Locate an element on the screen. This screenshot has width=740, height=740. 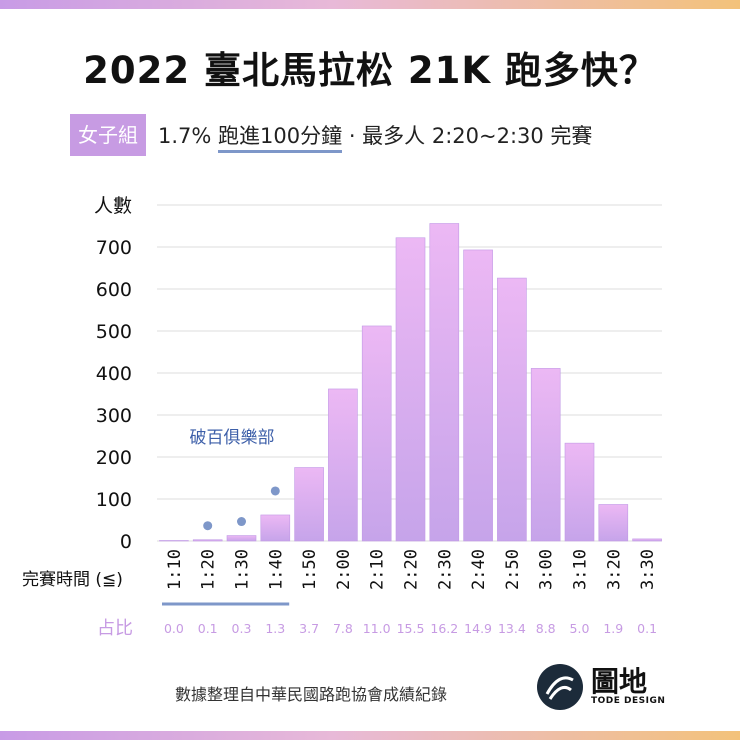
x-tick-label: 2:00 is located at coordinates (344, 569).